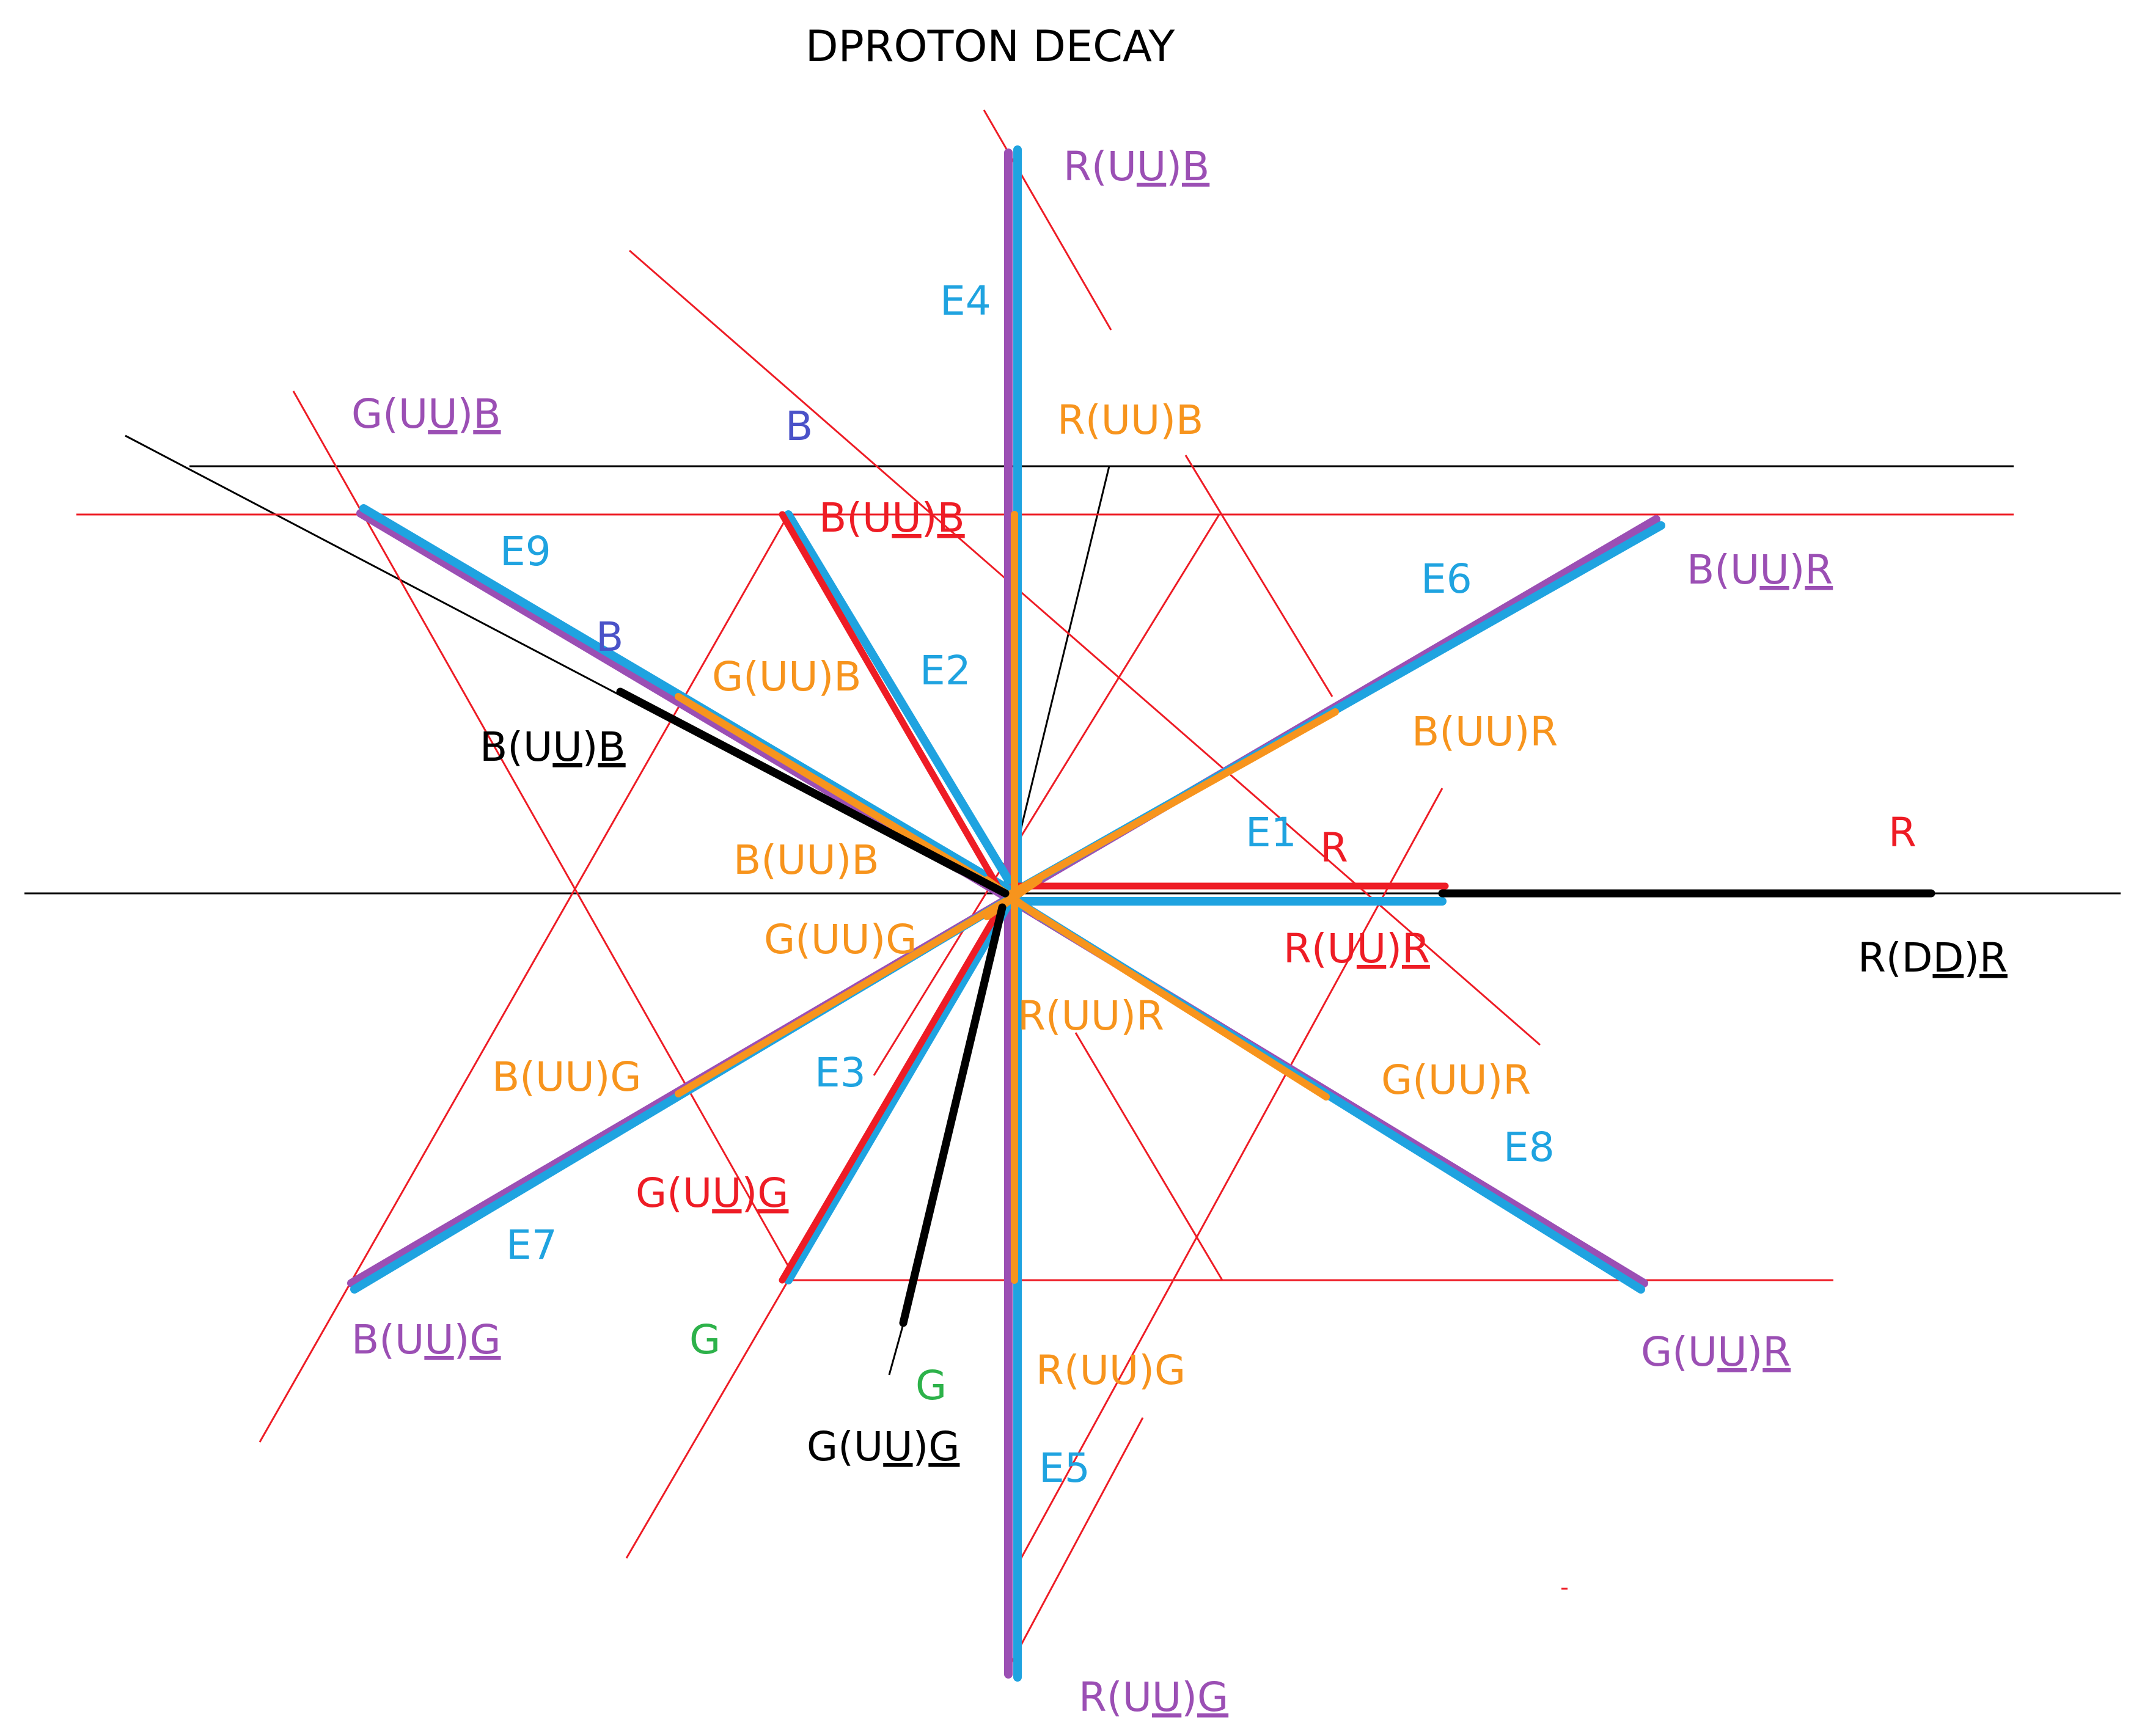 This screenshot has height=1736, width=2131. What do you see at coordinates (931, 1385) in the screenshot?
I see `label-g-mid: G` at bounding box center [931, 1385].